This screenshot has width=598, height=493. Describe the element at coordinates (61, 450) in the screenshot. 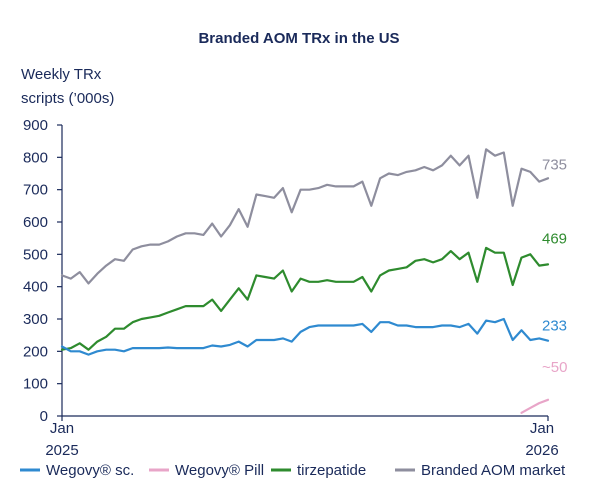

I see `x-tick-label-start-year: 2025` at that location.